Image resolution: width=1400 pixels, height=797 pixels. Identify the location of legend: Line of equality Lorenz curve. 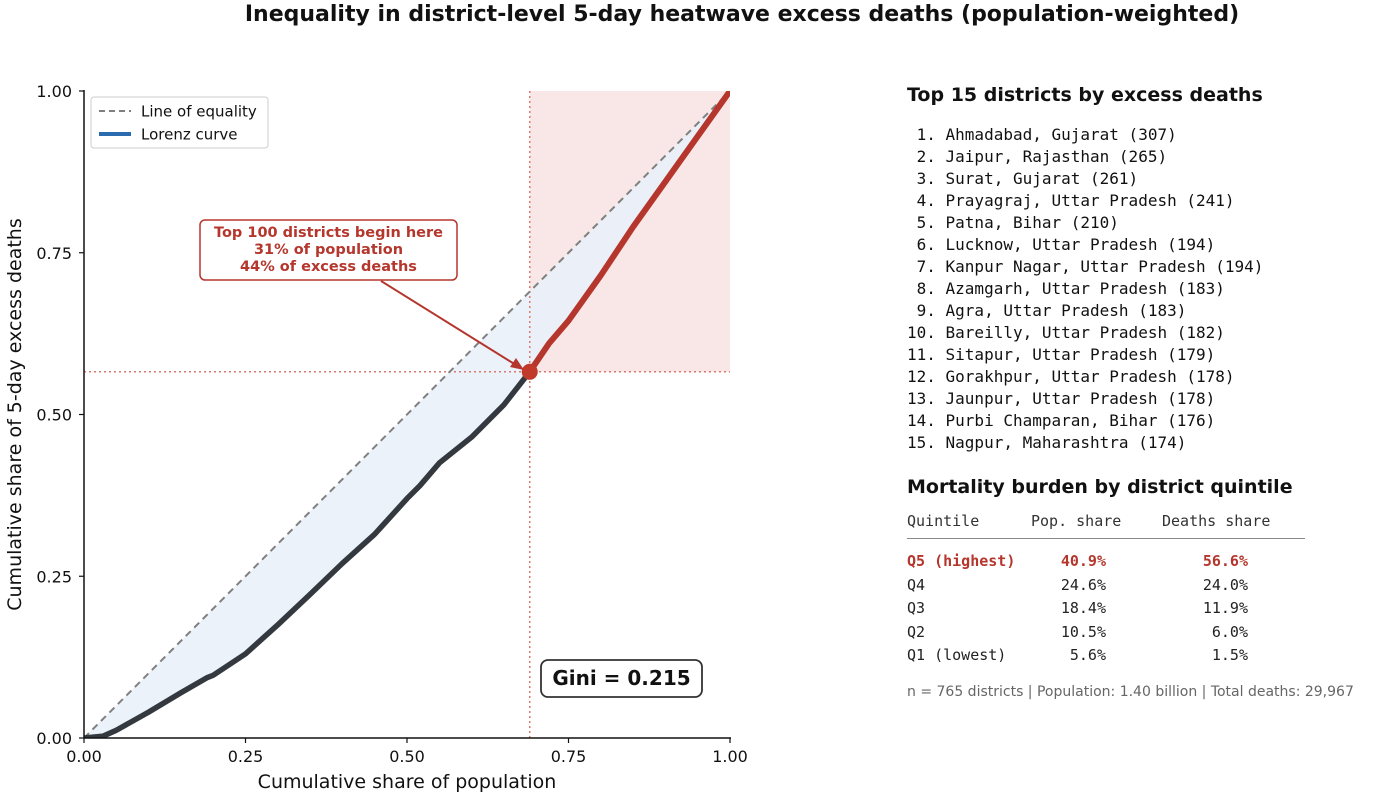
(179, 122).